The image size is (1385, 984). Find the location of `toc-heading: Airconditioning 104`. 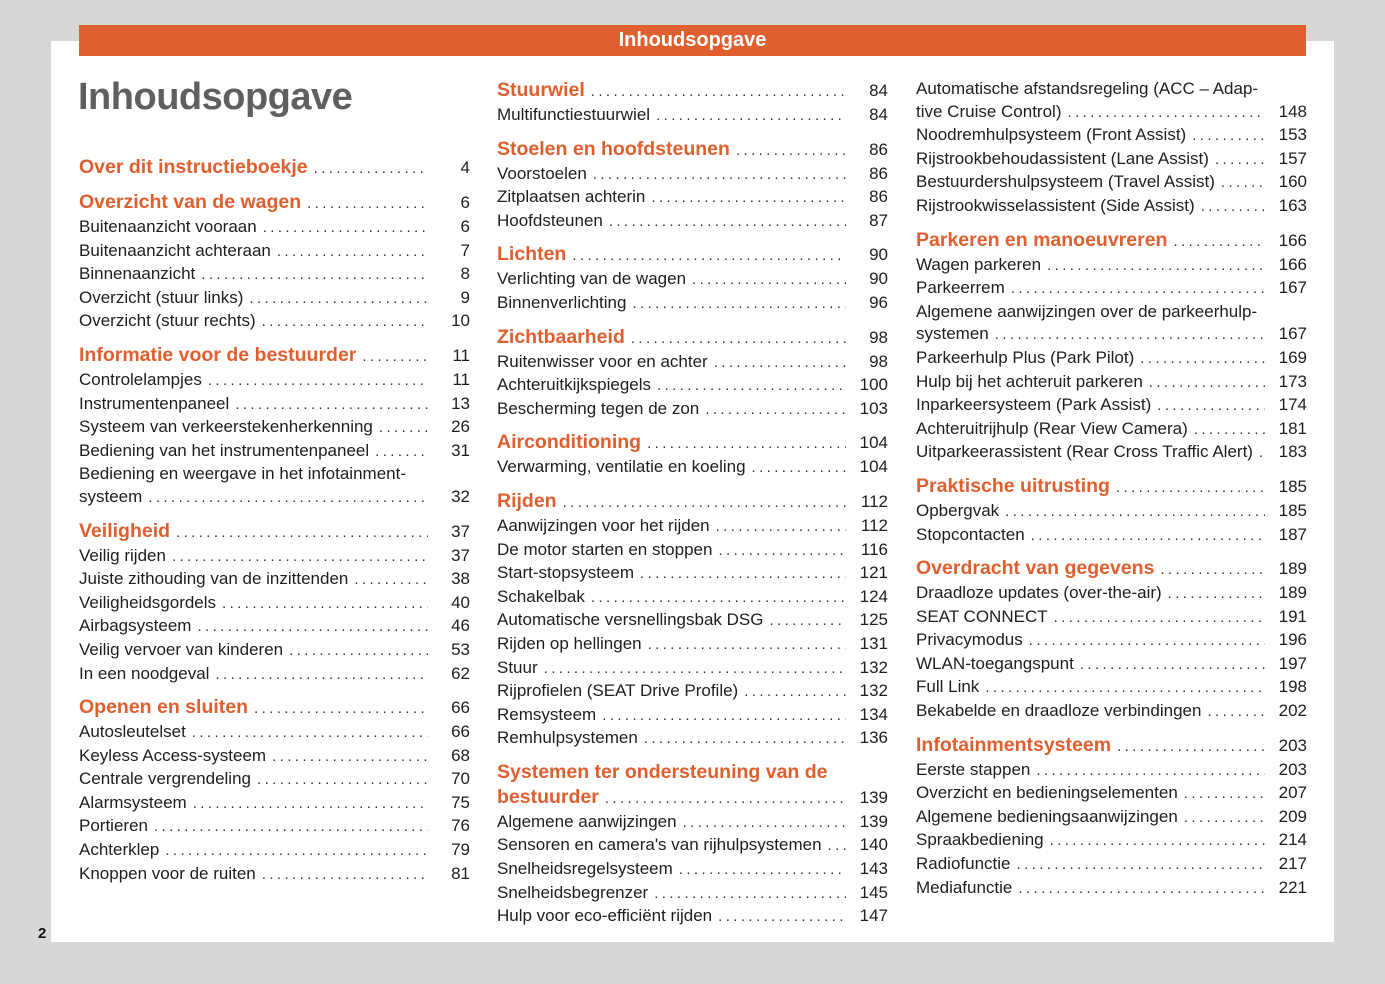

toc-heading: Airconditioning 104 is located at coordinates (692, 443).